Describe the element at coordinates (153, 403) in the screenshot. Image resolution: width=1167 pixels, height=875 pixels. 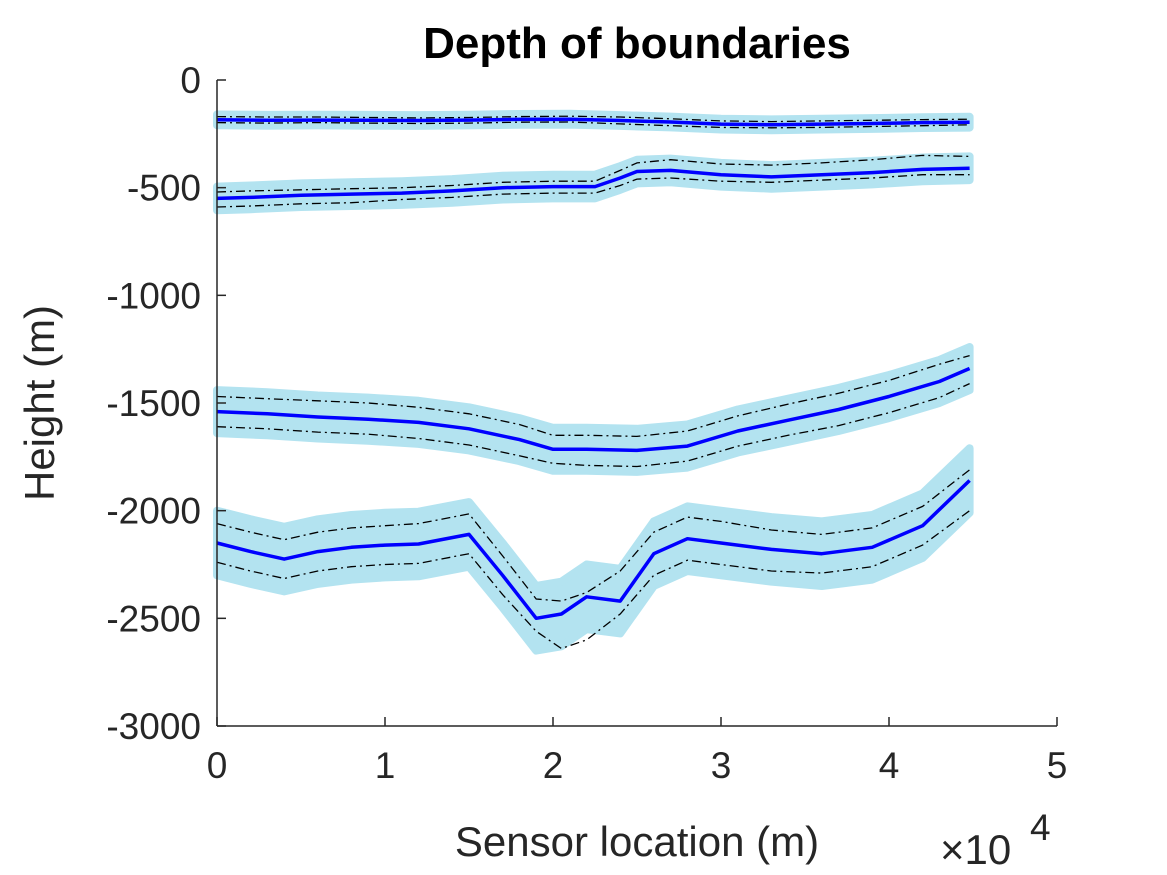
I see `y-tick-label: -1500` at that location.